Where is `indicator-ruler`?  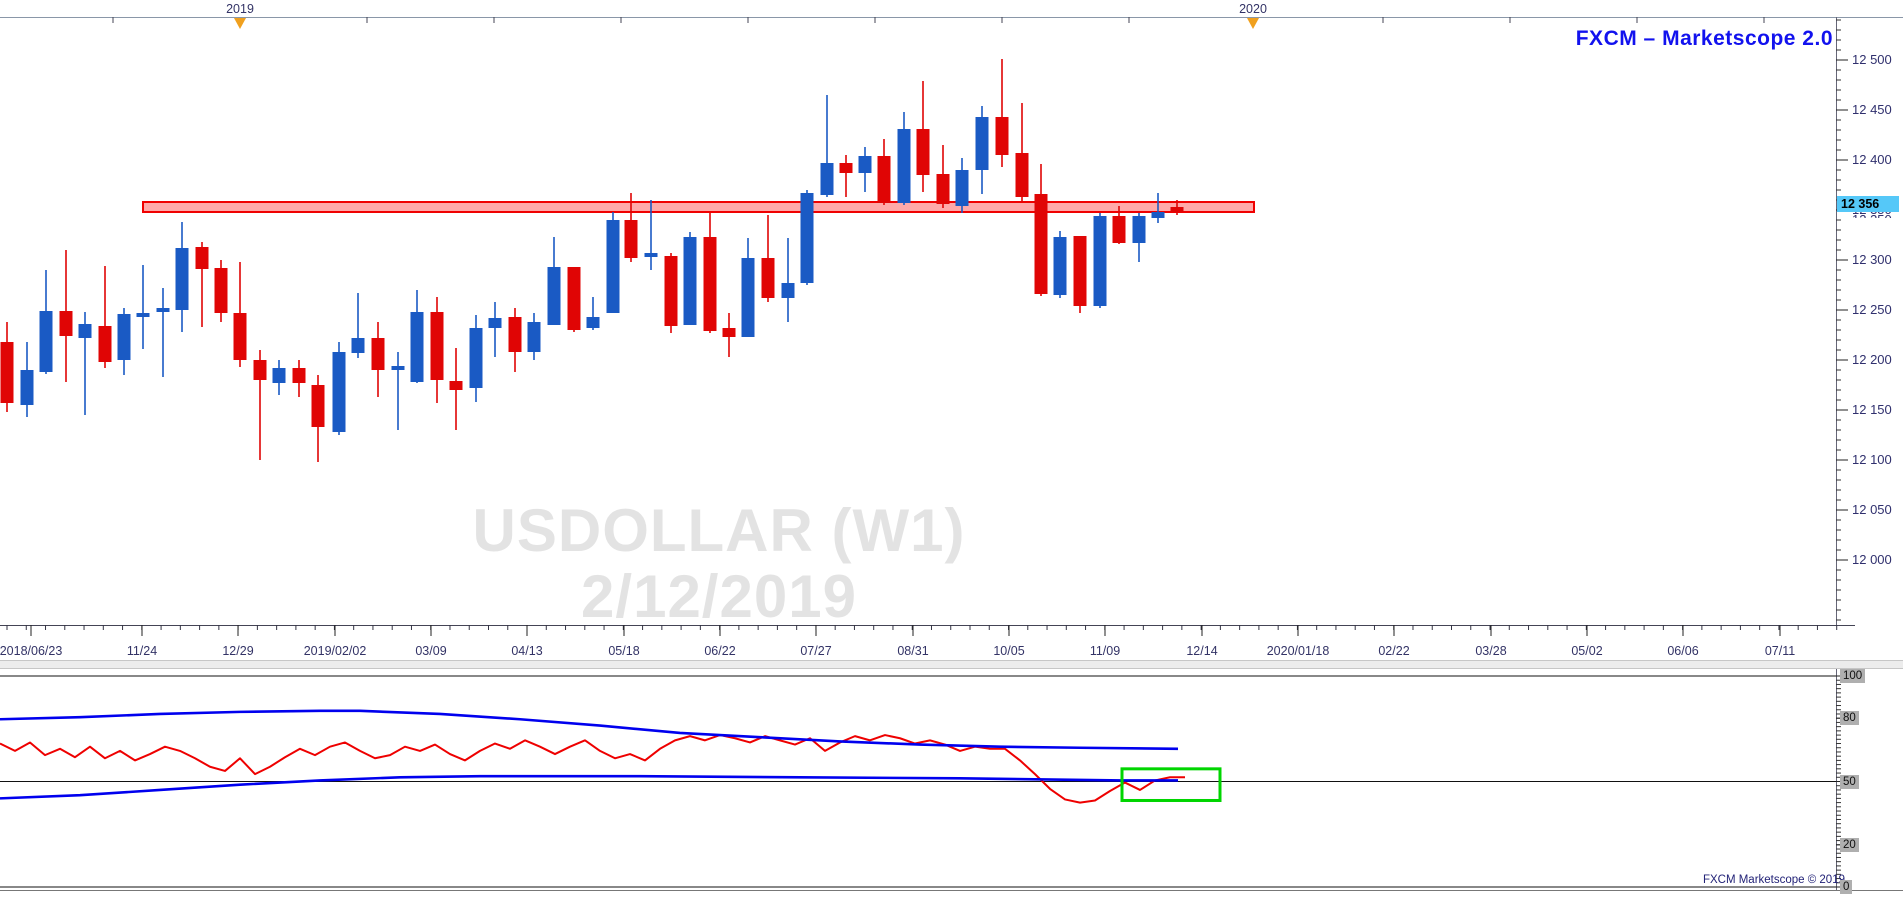
indicator-ruler is located at coordinates (1836, 779).